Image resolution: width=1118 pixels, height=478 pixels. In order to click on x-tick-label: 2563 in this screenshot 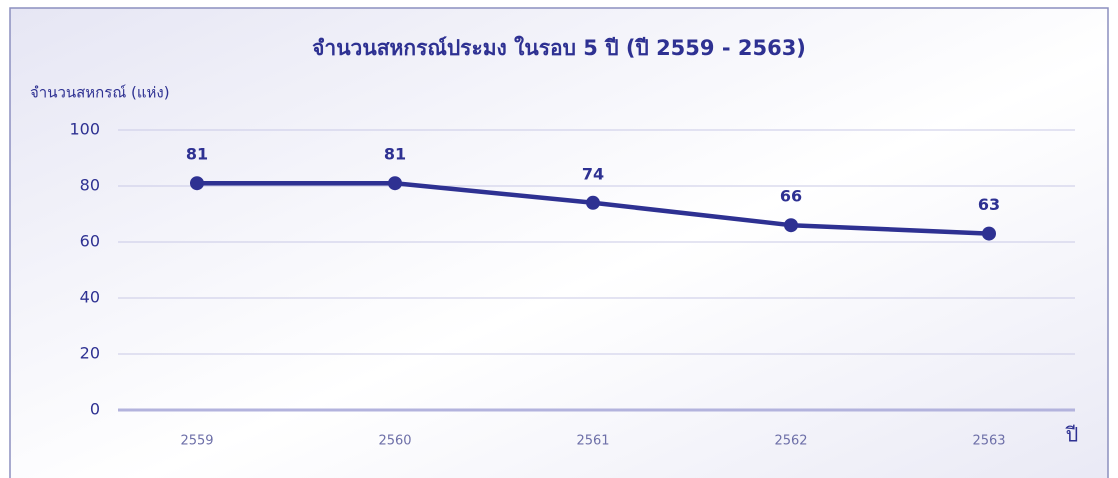, I will do `click(988, 441)`.